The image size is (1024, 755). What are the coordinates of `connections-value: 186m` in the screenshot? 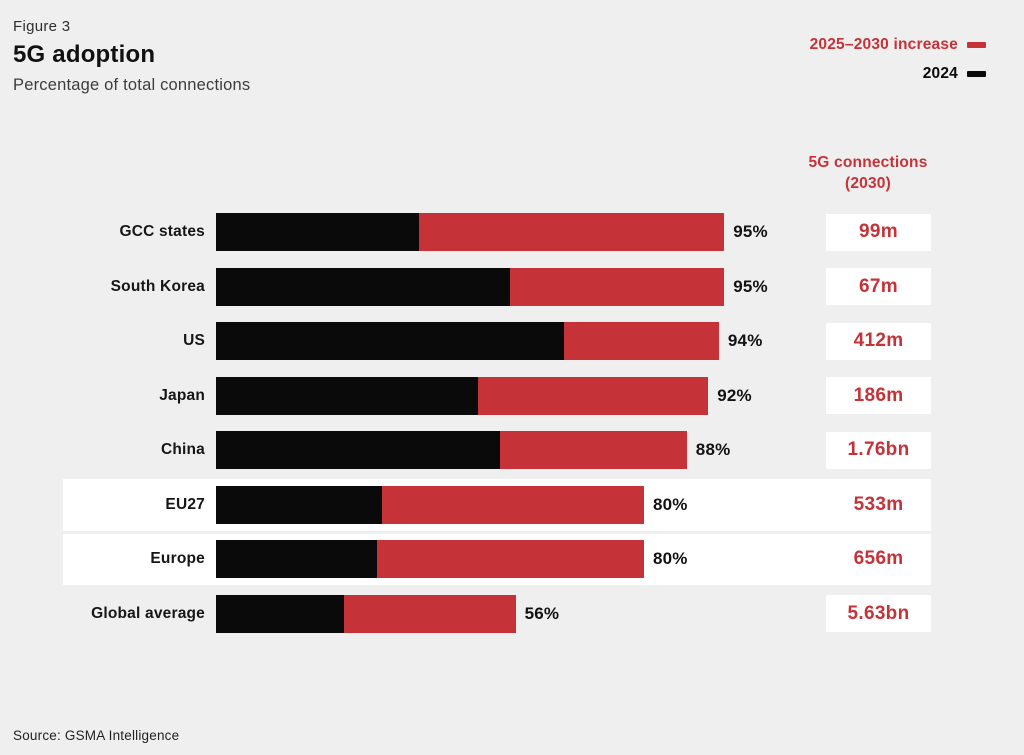 It's located at (878, 395).